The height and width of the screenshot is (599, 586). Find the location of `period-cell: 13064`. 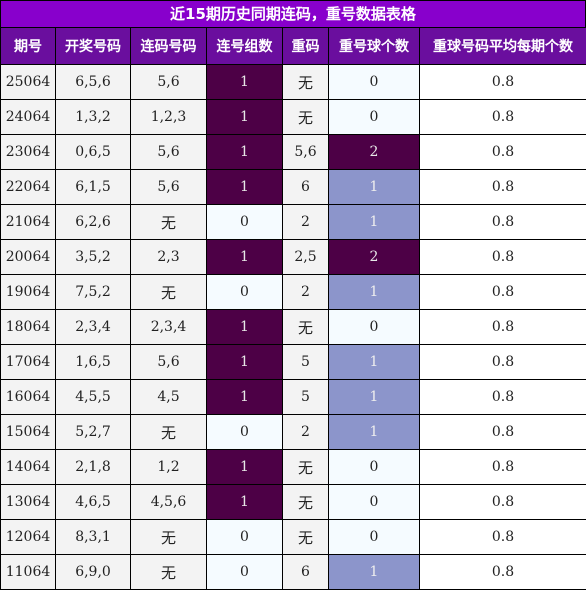

period-cell: 13064 is located at coordinates (28, 502).